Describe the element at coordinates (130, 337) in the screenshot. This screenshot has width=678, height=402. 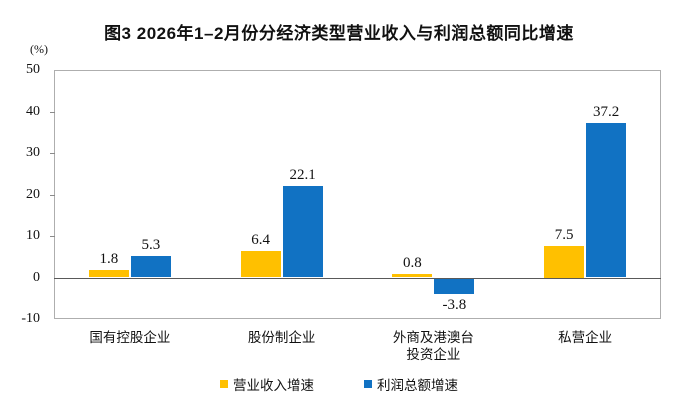
I see `x-axis-category-label: 国有控股企业` at that location.